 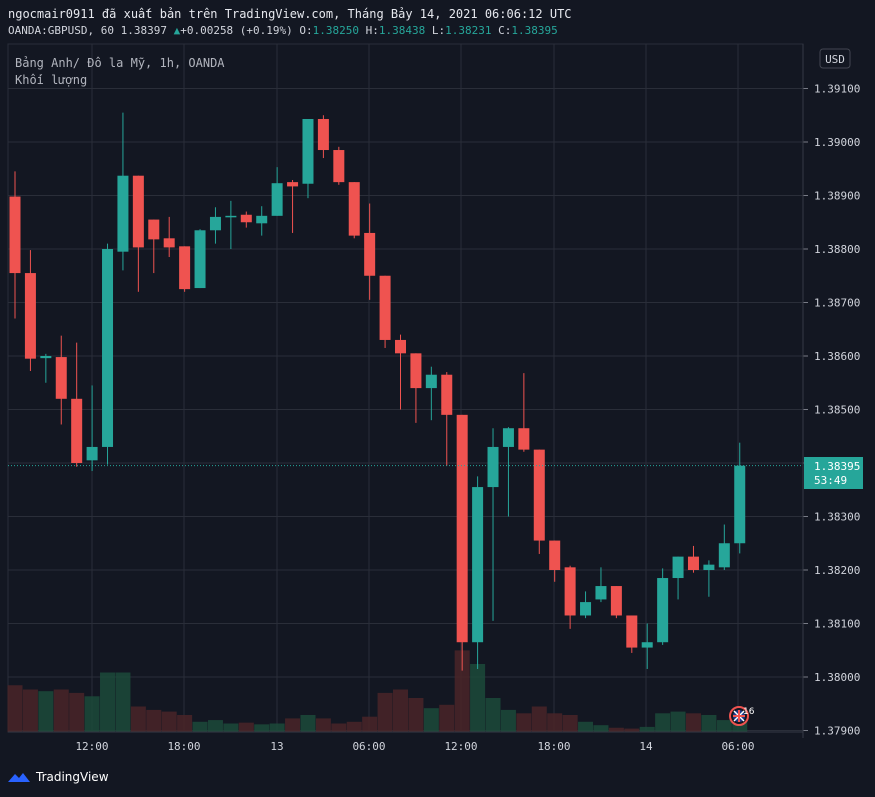 I want to click on time-axis: 12:00 18:00 13 06:00 12:00 18:00 14 06:00, so click(x=405, y=742).